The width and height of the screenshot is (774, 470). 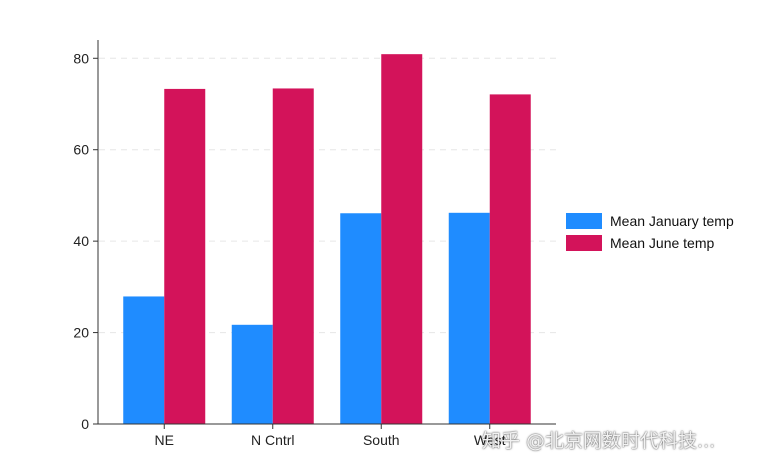 What do you see at coordinates (81, 150) in the screenshot?
I see `y-tick-label: 60` at bounding box center [81, 150].